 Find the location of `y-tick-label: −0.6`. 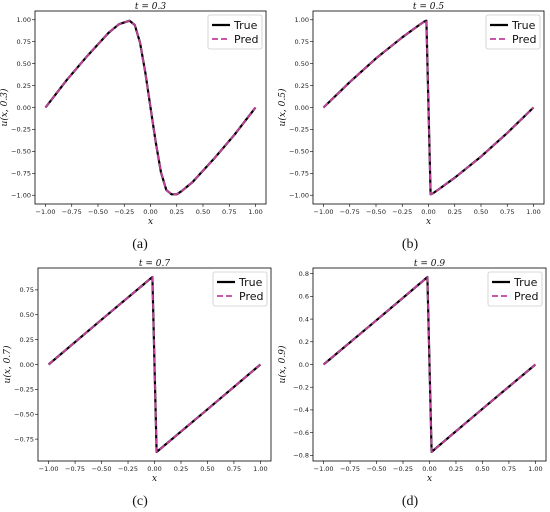

y-tick-label: −0.6 is located at coordinates (301, 433).